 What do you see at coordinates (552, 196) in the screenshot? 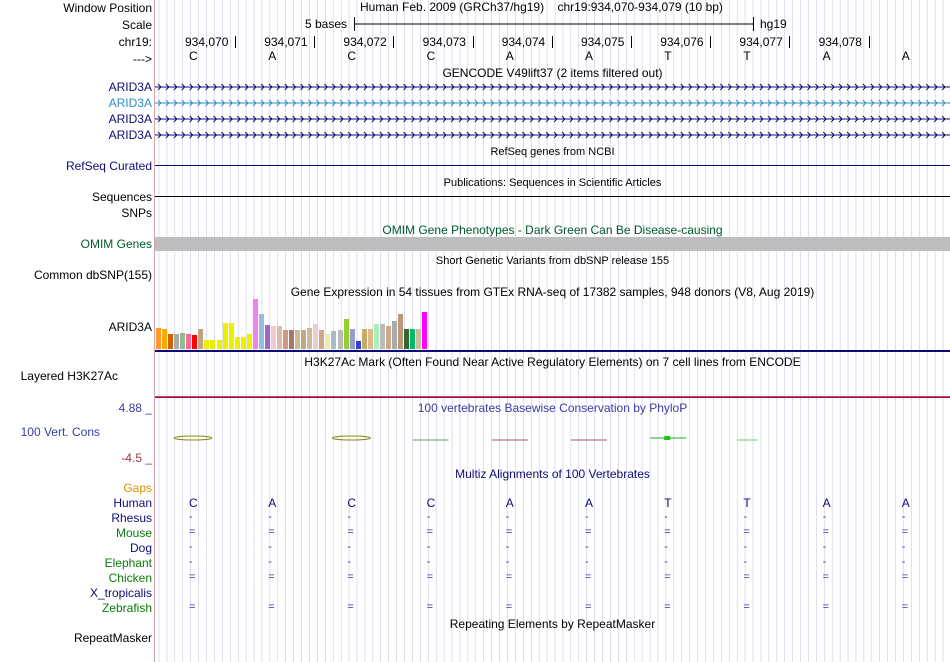
I see `publications-line` at bounding box center [552, 196].